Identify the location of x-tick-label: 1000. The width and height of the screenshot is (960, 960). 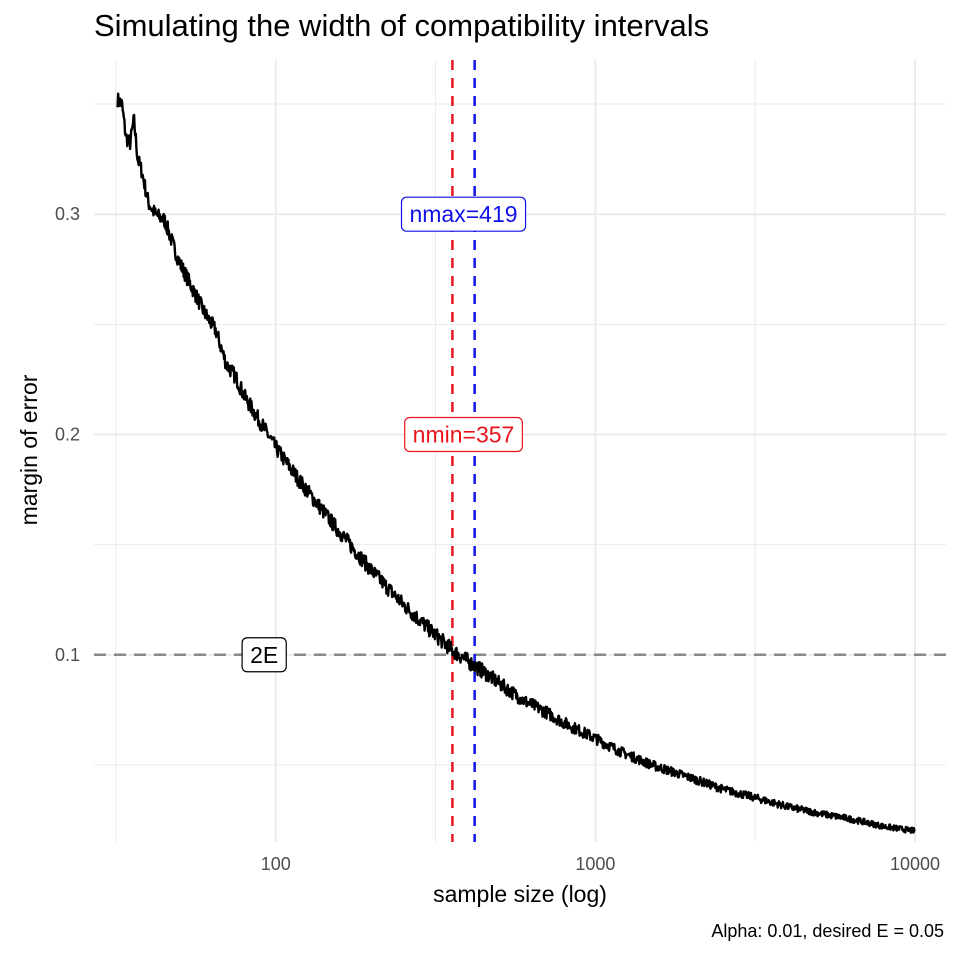
(595, 864).